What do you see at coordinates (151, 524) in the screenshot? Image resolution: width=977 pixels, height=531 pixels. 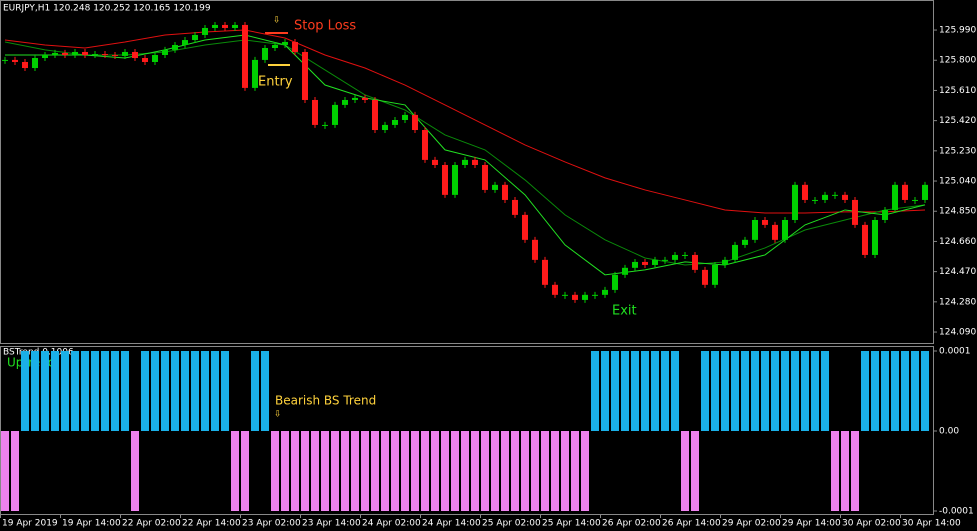 I see `x-tick-label: 22 Apr 02:00` at bounding box center [151, 524].